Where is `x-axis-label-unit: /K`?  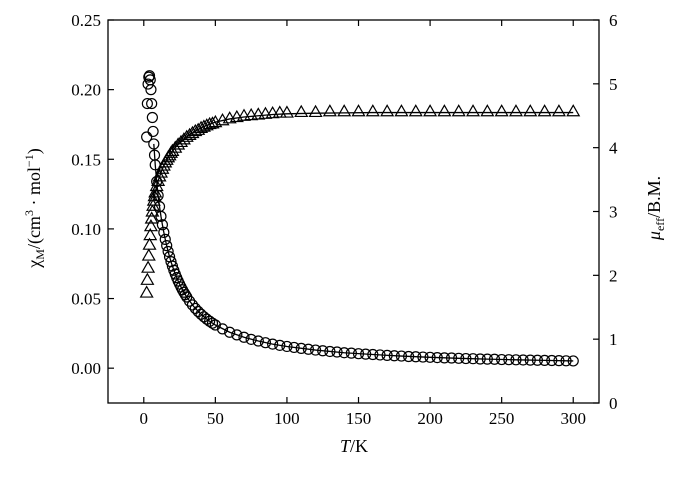 x-axis-label-unit: /K is located at coordinates (359, 446).